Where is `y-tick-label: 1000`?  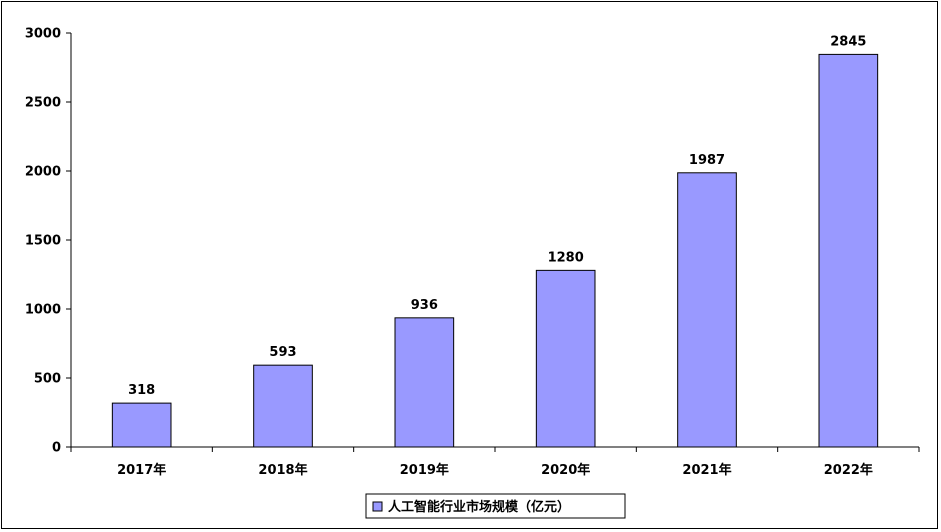
y-tick-label: 1000 is located at coordinates (43, 310).